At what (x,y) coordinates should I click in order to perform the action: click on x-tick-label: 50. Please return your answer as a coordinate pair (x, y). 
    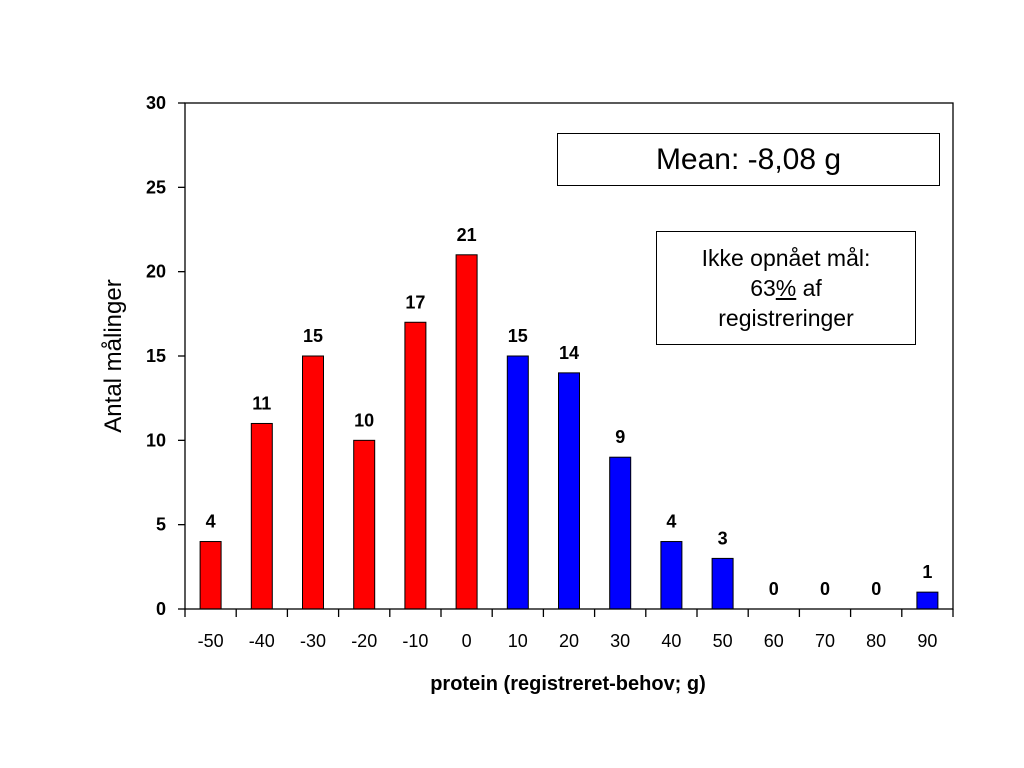
    Looking at the image, I should click on (723, 641).